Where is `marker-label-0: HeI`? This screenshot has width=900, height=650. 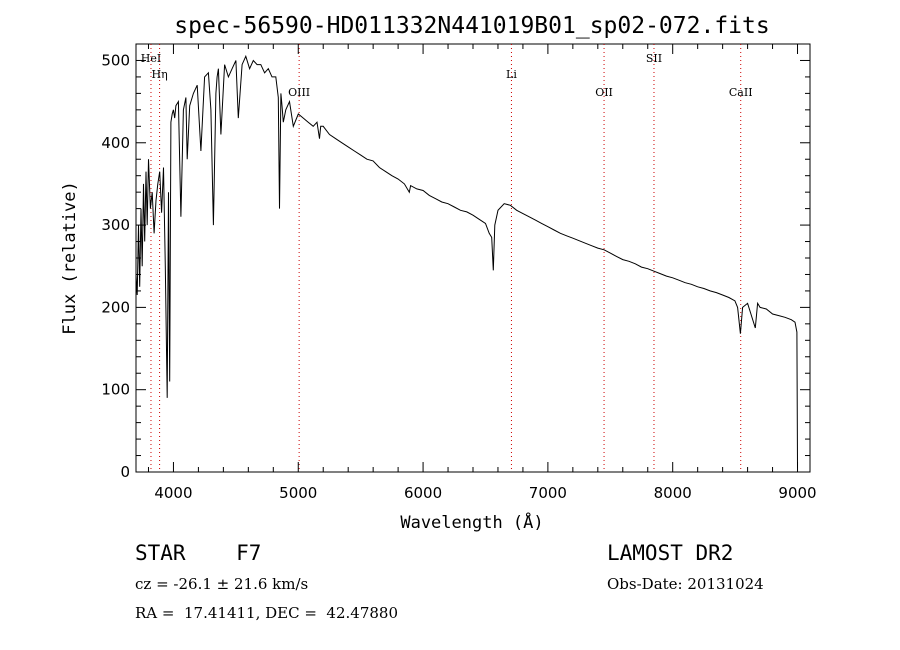 marker-label-0: HeI is located at coordinates (151, 58).